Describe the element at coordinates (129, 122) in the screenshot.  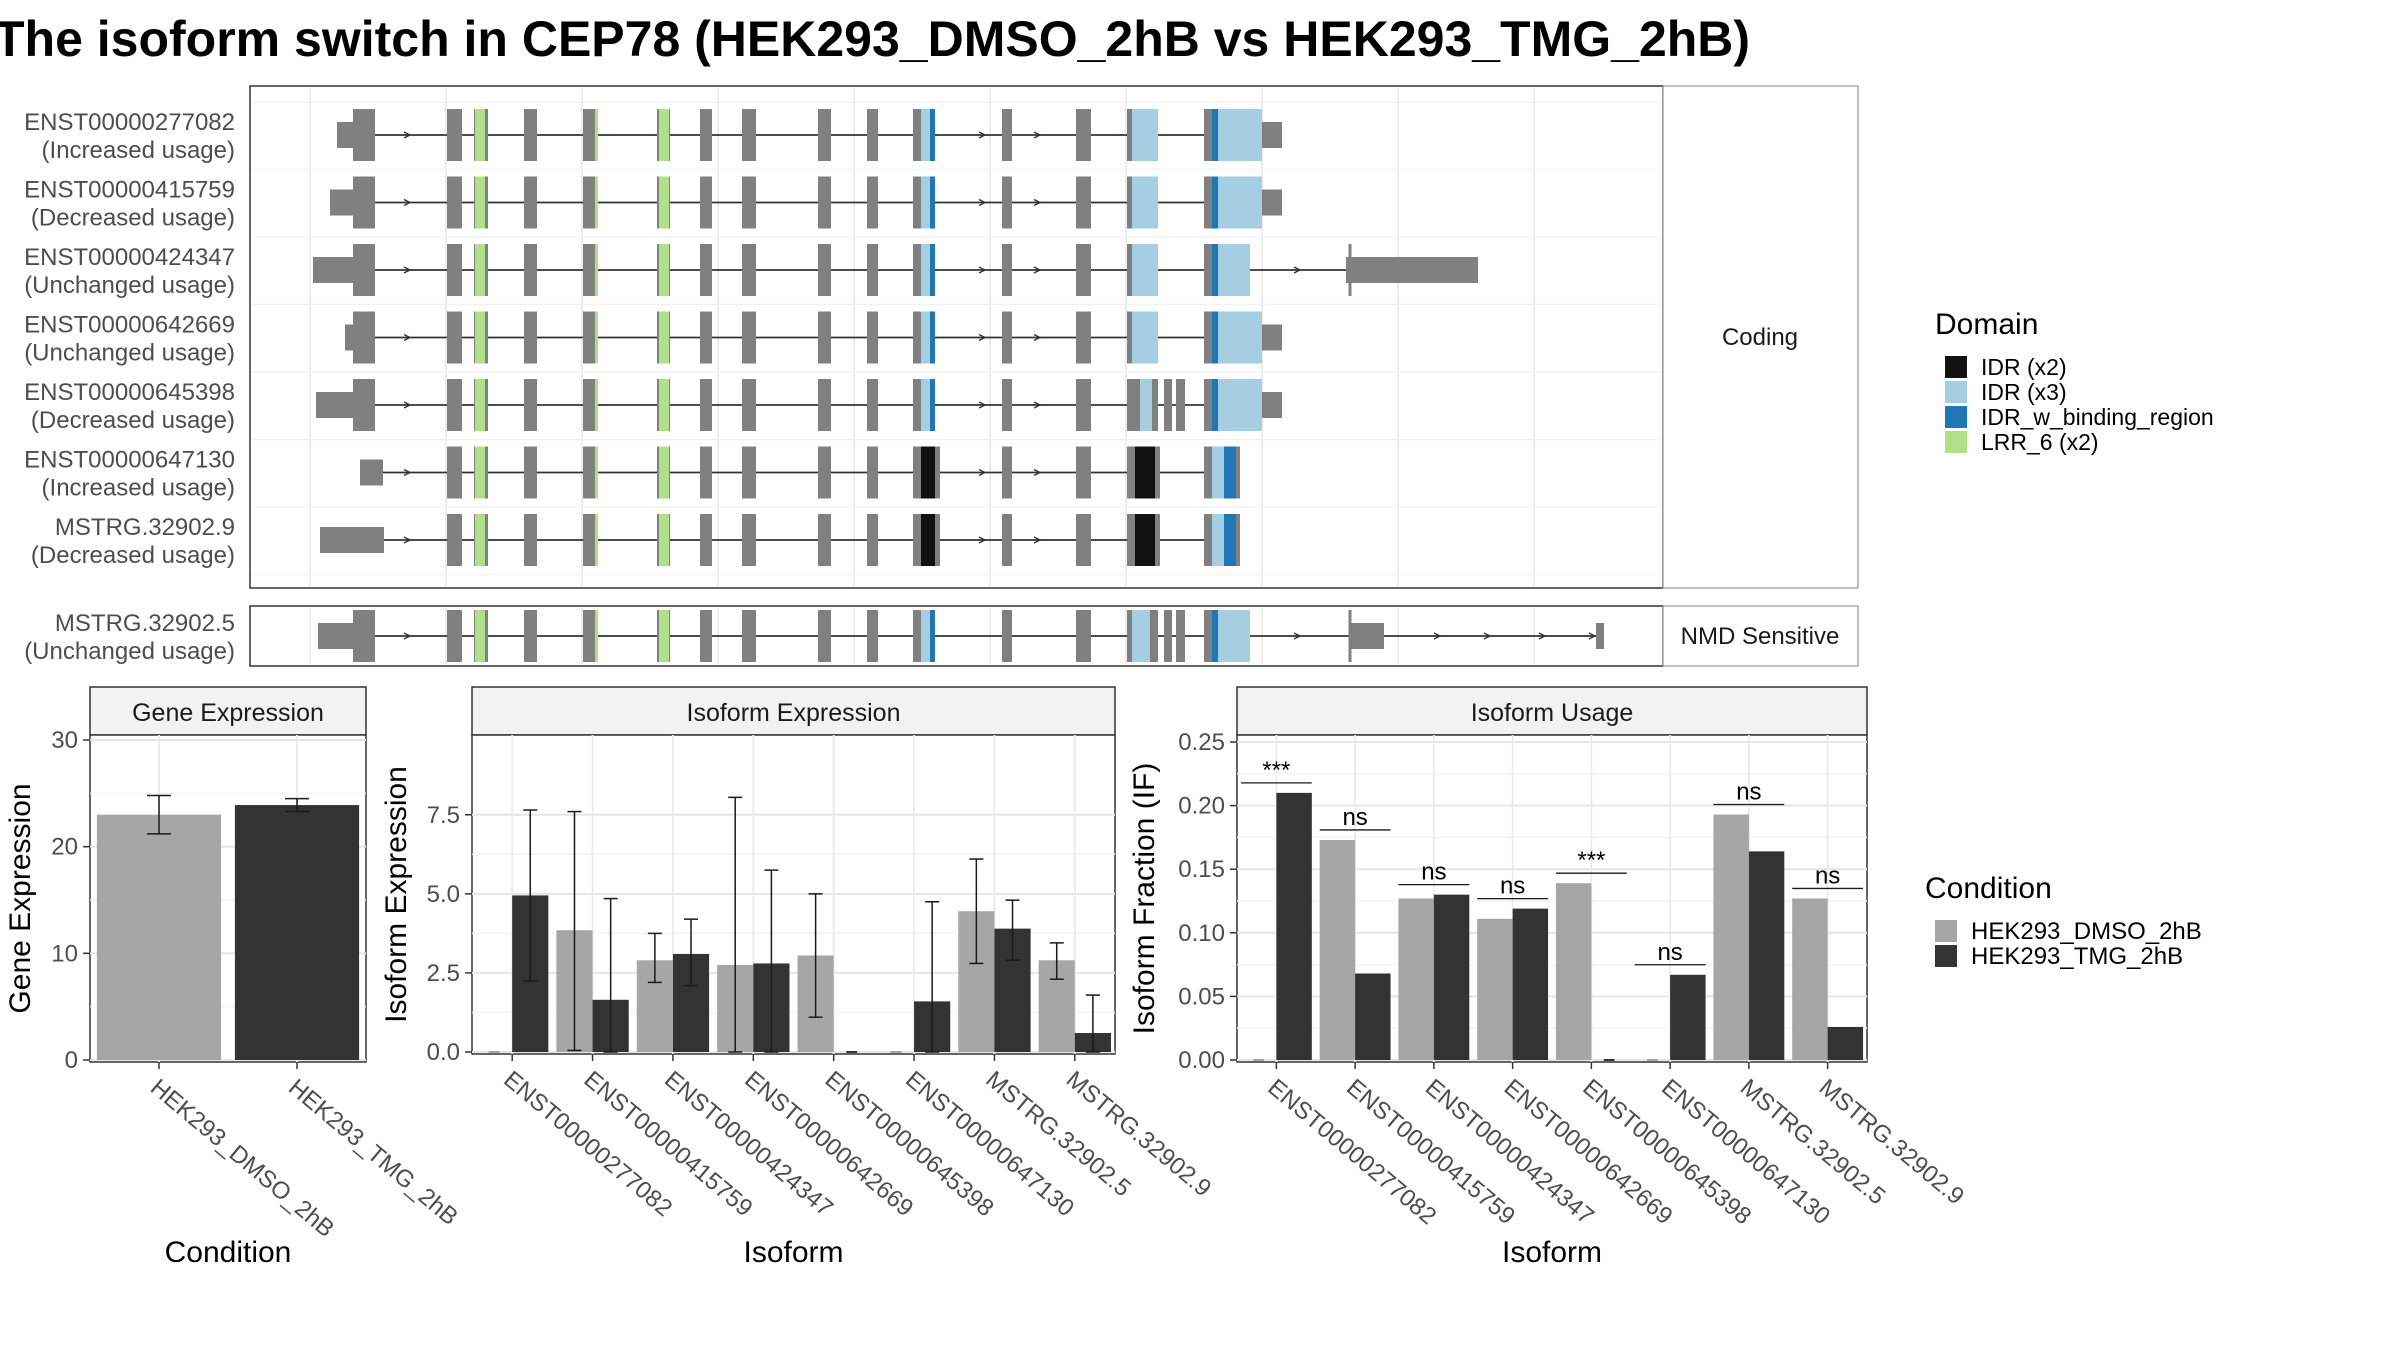
I see `transcript-id-label: ENST00000277082` at that location.